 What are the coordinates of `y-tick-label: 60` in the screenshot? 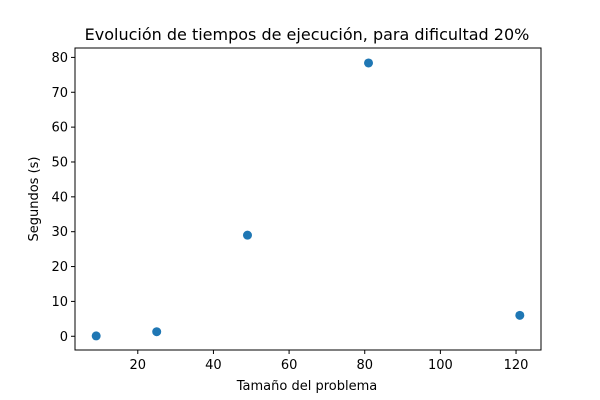 It's located at (59, 128).